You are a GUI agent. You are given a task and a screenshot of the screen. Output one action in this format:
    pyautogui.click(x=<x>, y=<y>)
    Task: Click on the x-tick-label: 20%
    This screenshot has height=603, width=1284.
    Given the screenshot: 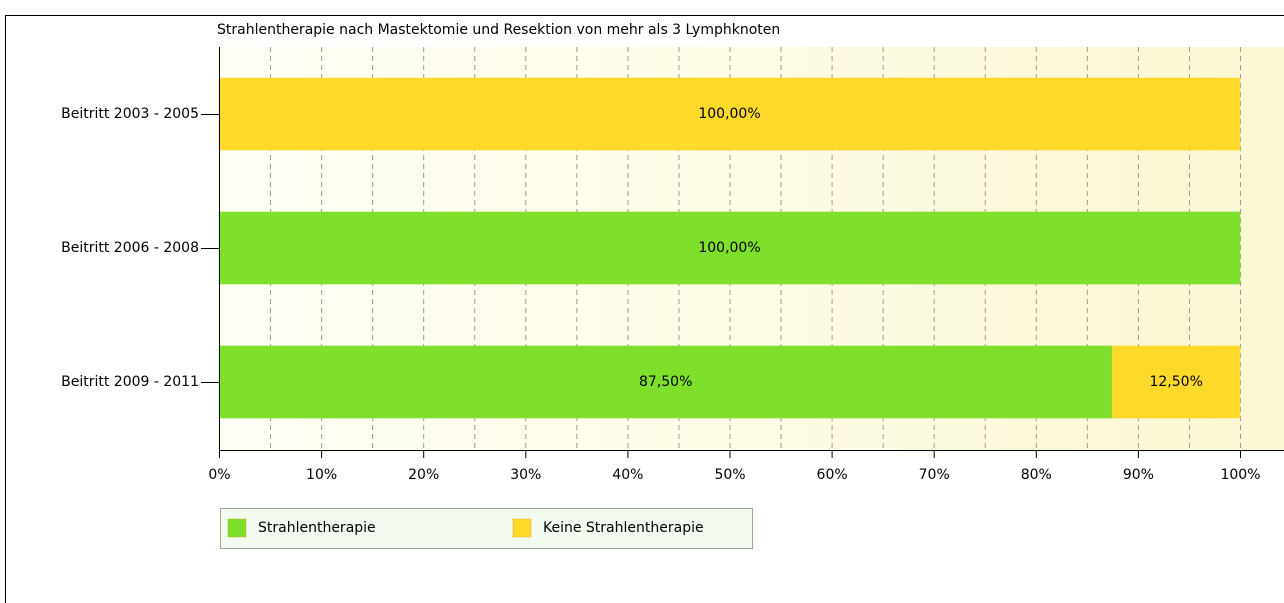 What is the action you would take?
    pyautogui.click(x=423, y=475)
    